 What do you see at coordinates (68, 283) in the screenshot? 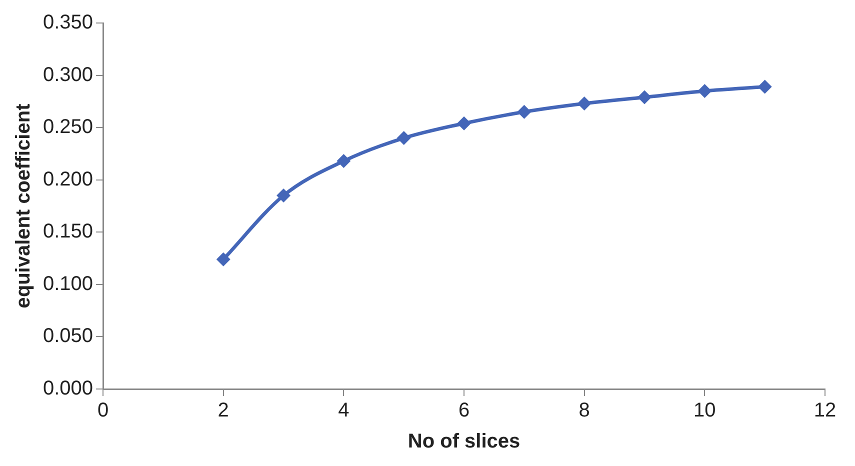
I see `y-tick-label: 0.100` at bounding box center [68, 283].